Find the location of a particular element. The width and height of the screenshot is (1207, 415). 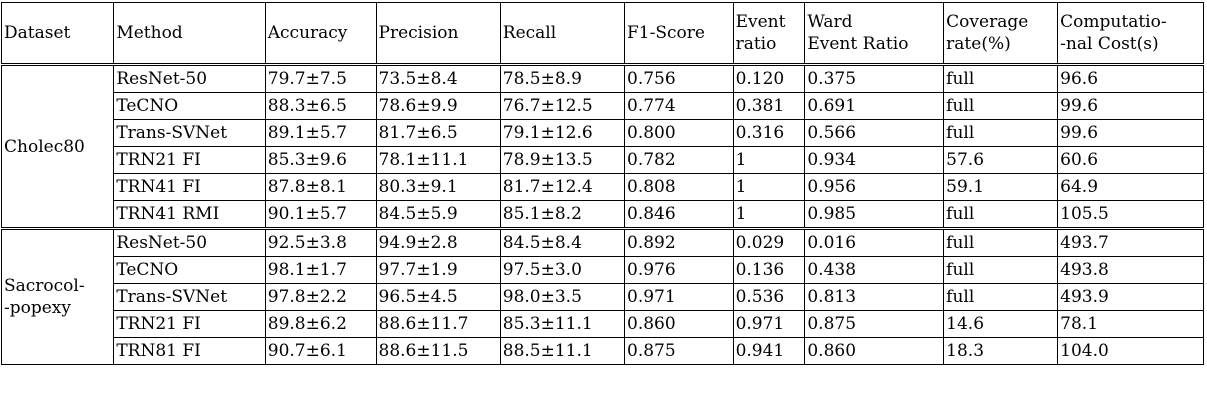

accuracy-cell: 89.1±5.7 is located at coordinates (320, 133).